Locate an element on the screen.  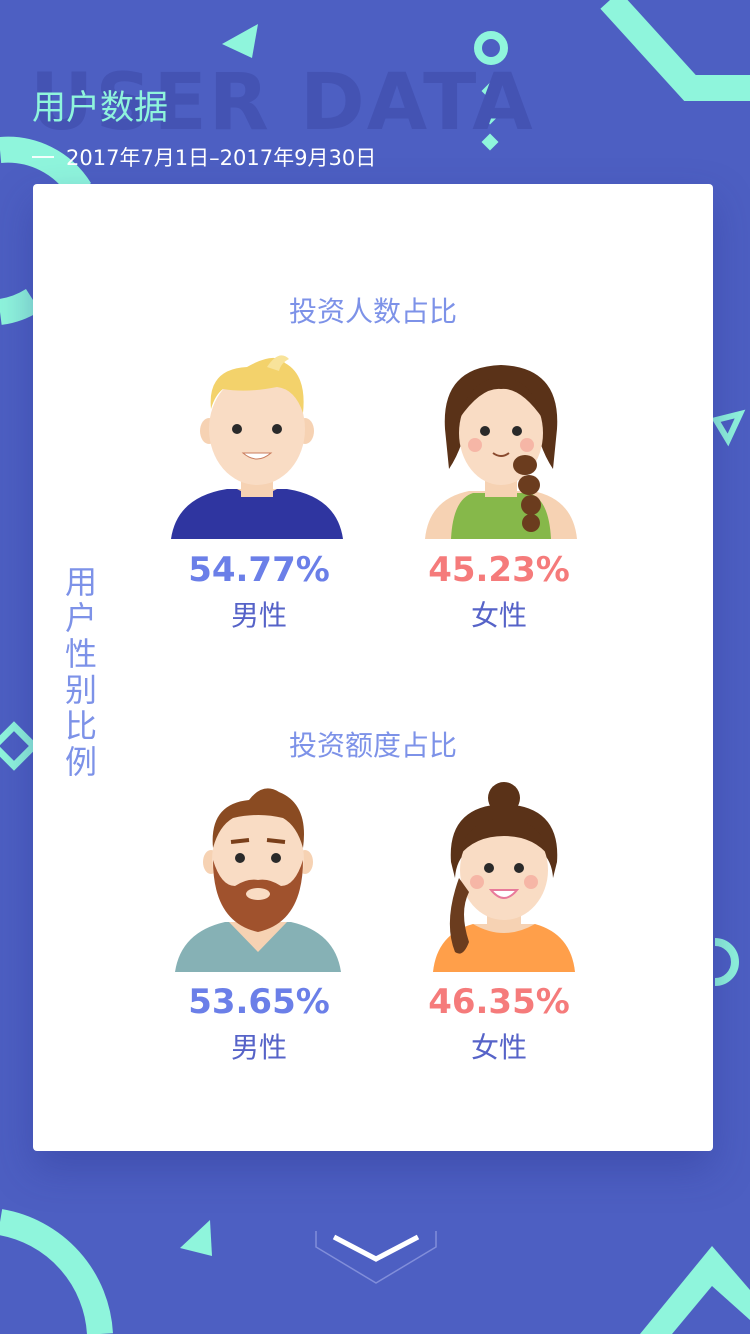
female-count-percent: 45.23% is located at coordinates (499, 570).